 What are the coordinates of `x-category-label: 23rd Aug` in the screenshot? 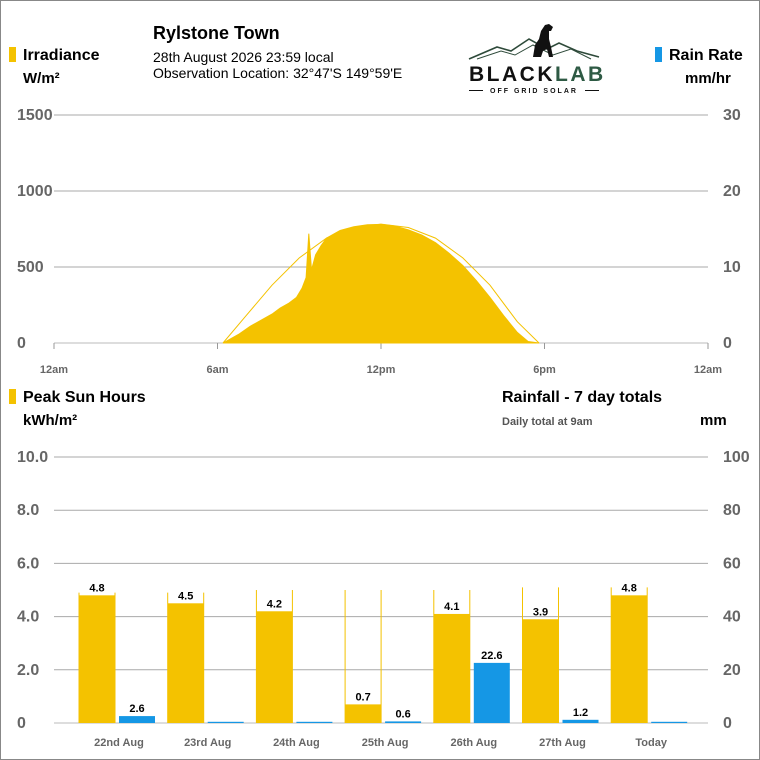 It's located at (207, 743).